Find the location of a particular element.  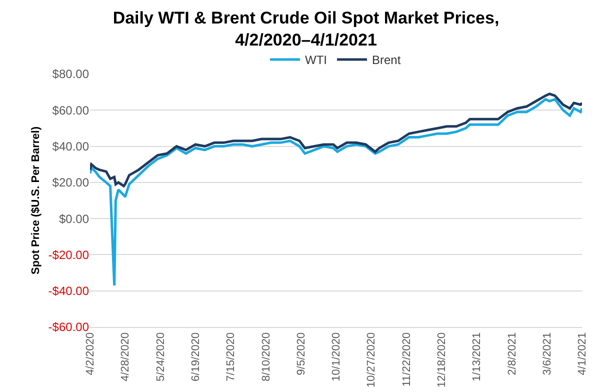

x-tick-label: 9/5/2020 is located at coordinates (301, 354).